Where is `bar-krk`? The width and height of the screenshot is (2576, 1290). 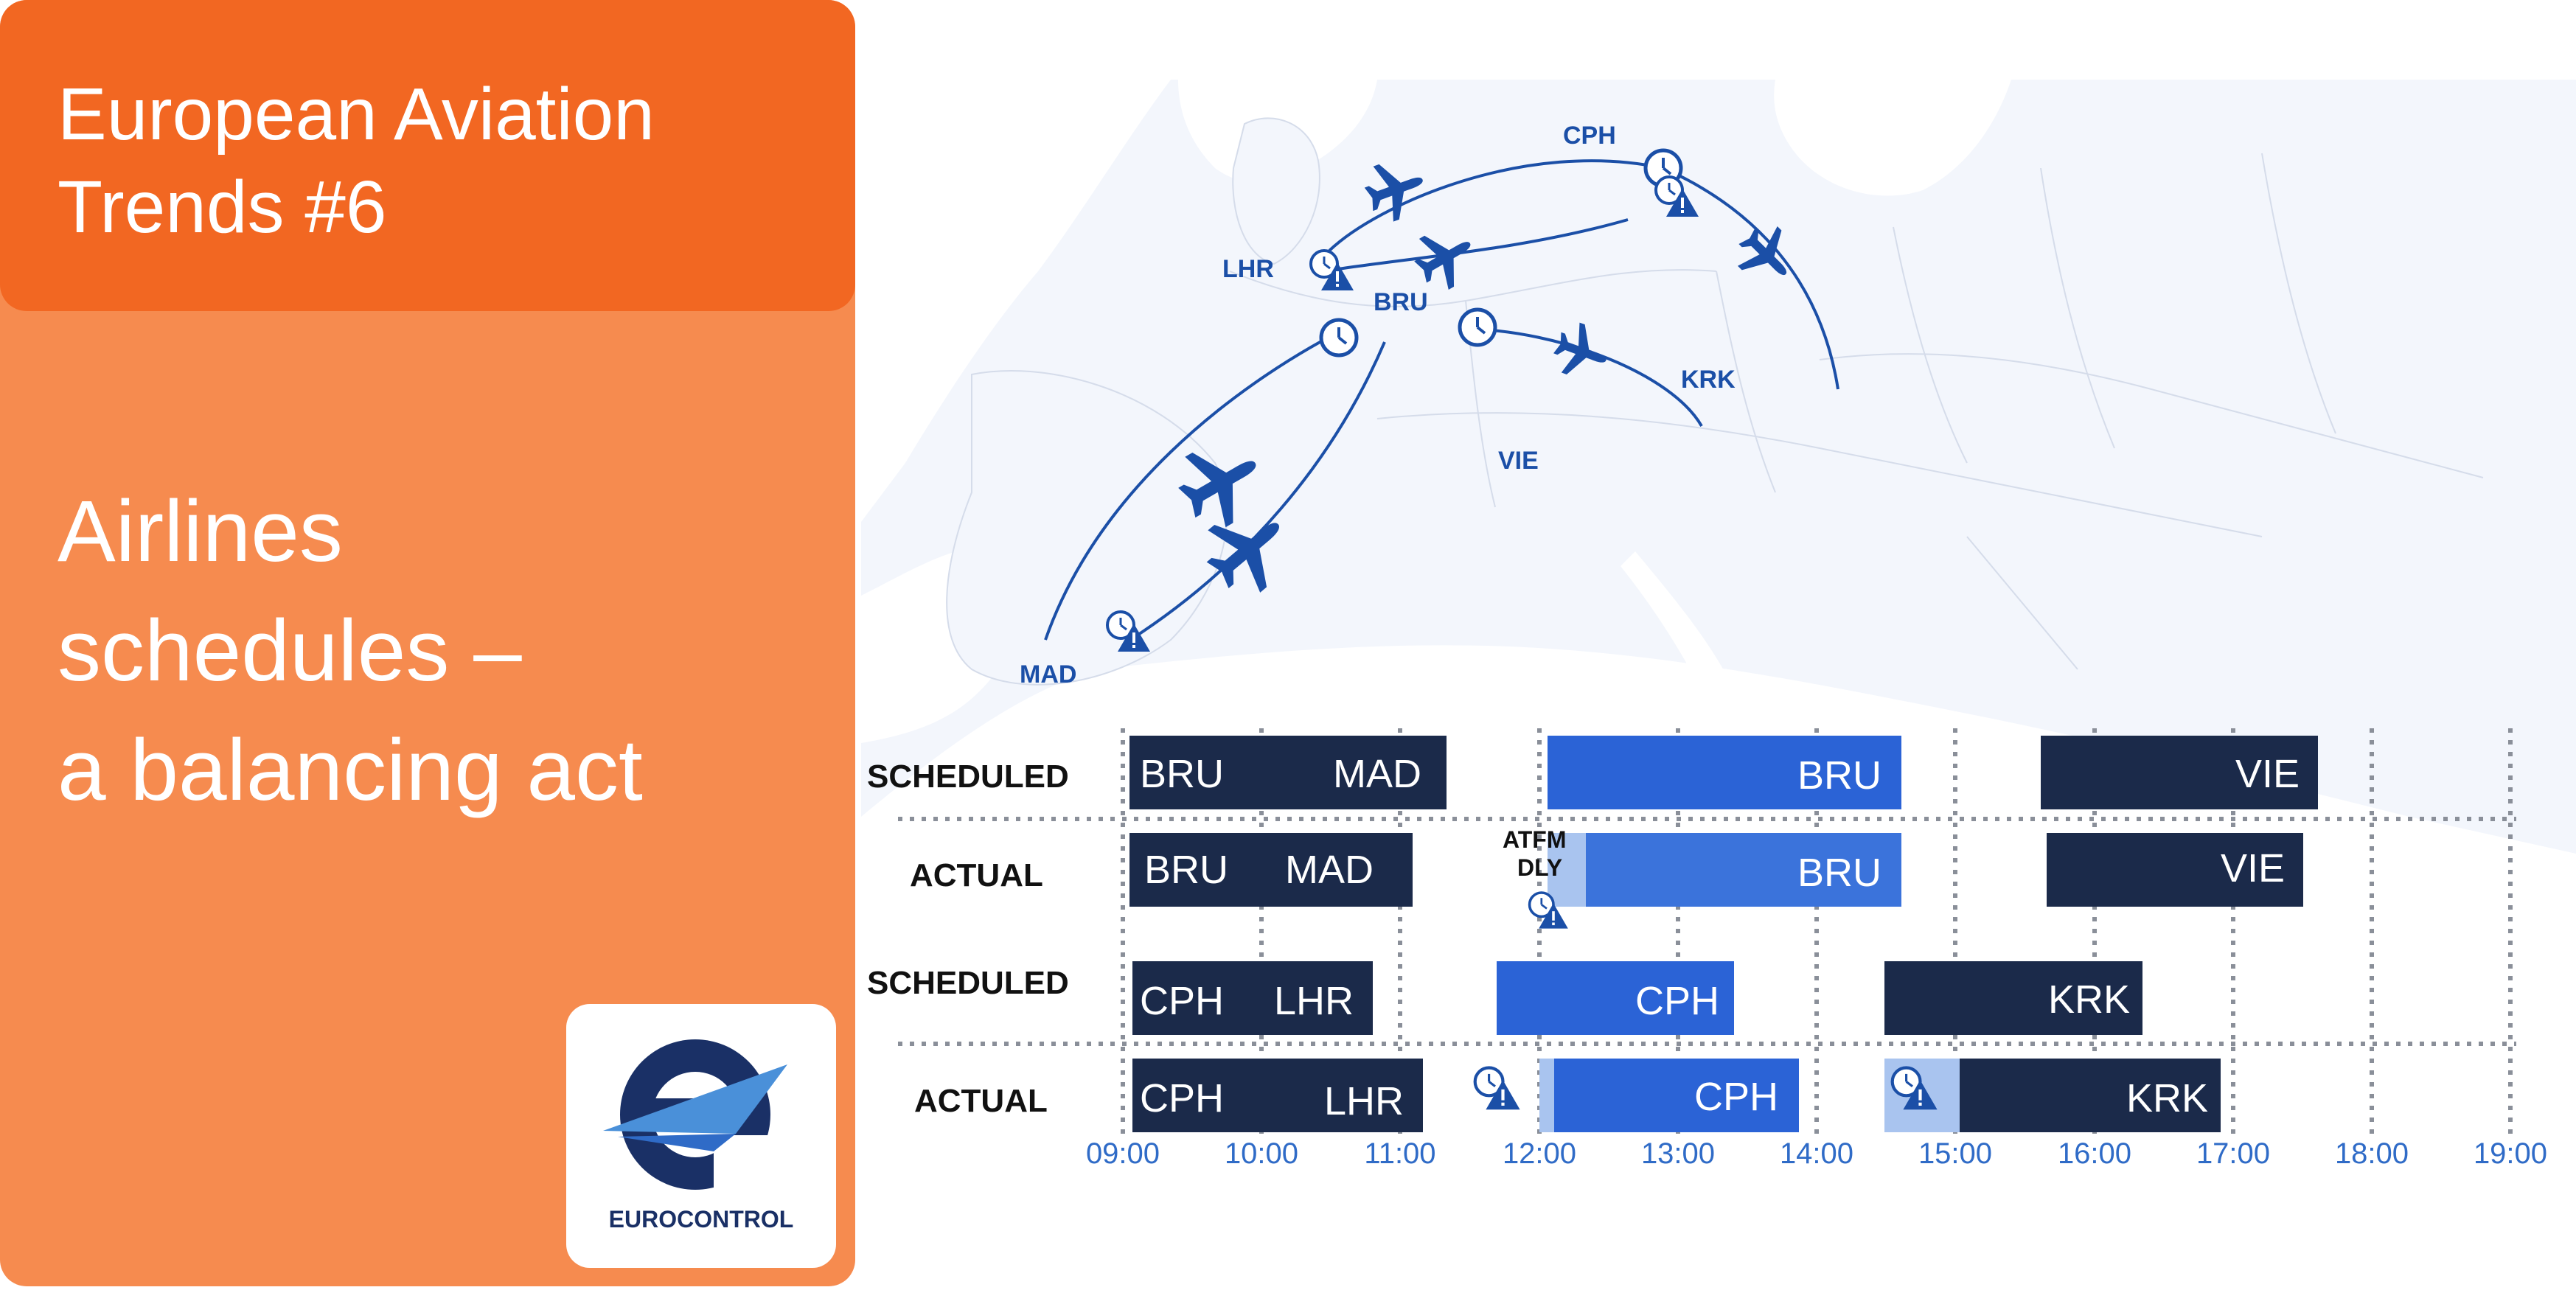 bar-krk is located at coordinates (2013, 998).